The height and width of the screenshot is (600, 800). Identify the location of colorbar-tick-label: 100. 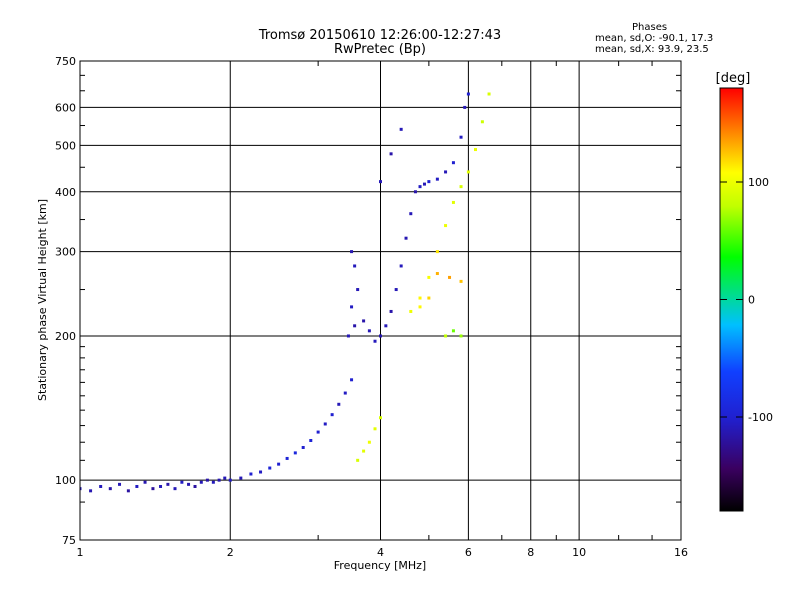
(758, 182).